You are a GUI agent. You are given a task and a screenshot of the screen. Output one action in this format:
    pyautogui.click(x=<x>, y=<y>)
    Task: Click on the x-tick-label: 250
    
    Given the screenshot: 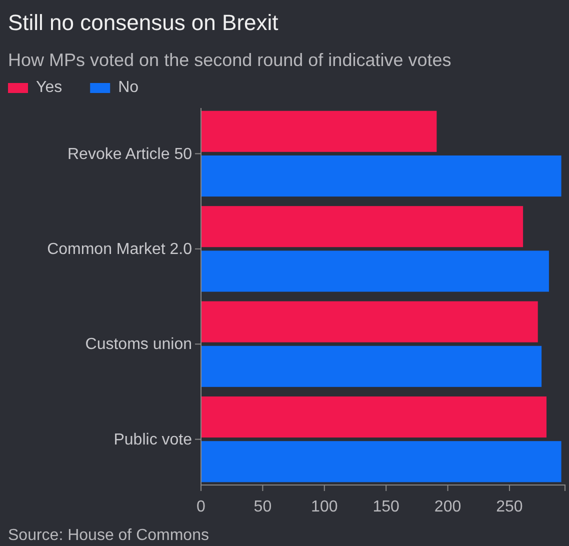 What is the action you would take?
    pyautogui.click(x=509, y=507)
    